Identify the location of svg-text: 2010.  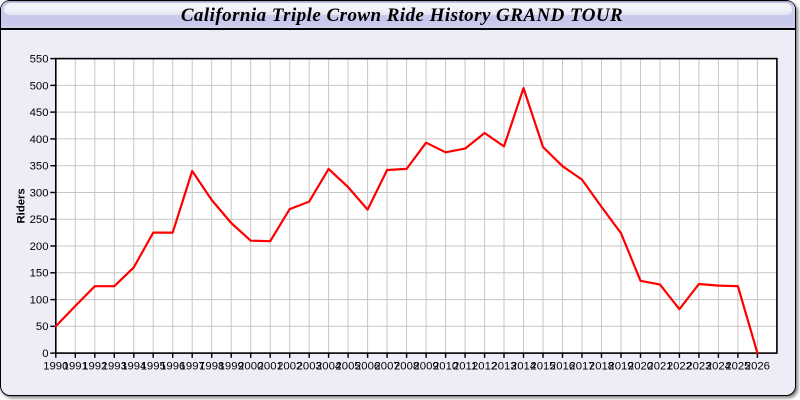
(445, 367).